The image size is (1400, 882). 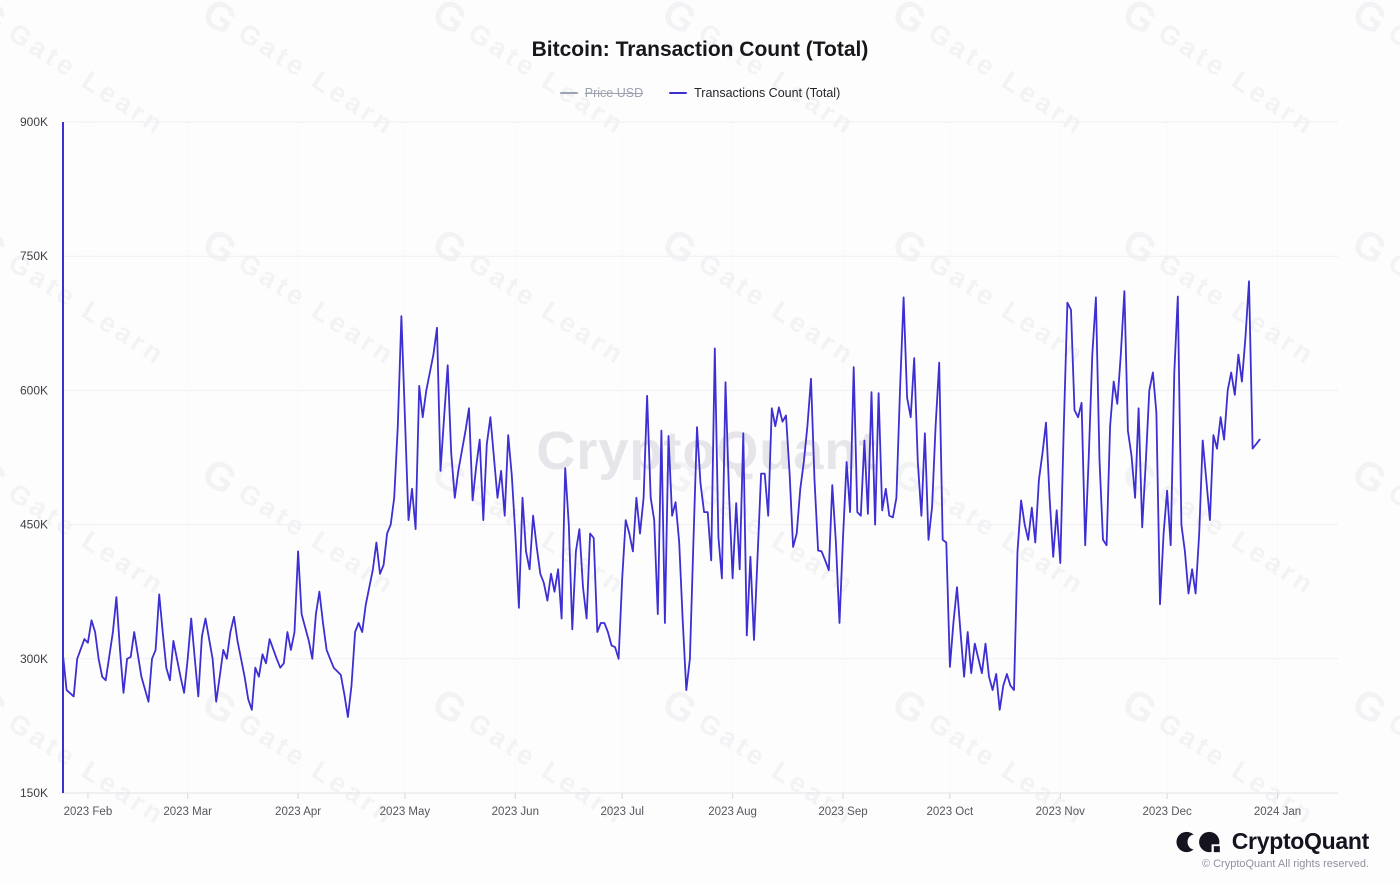 What do you see at coordinates (1277, 812) in the screenshot?
I see `x-tick-label: 2024 Jan` at bounding box center [1277, 812].